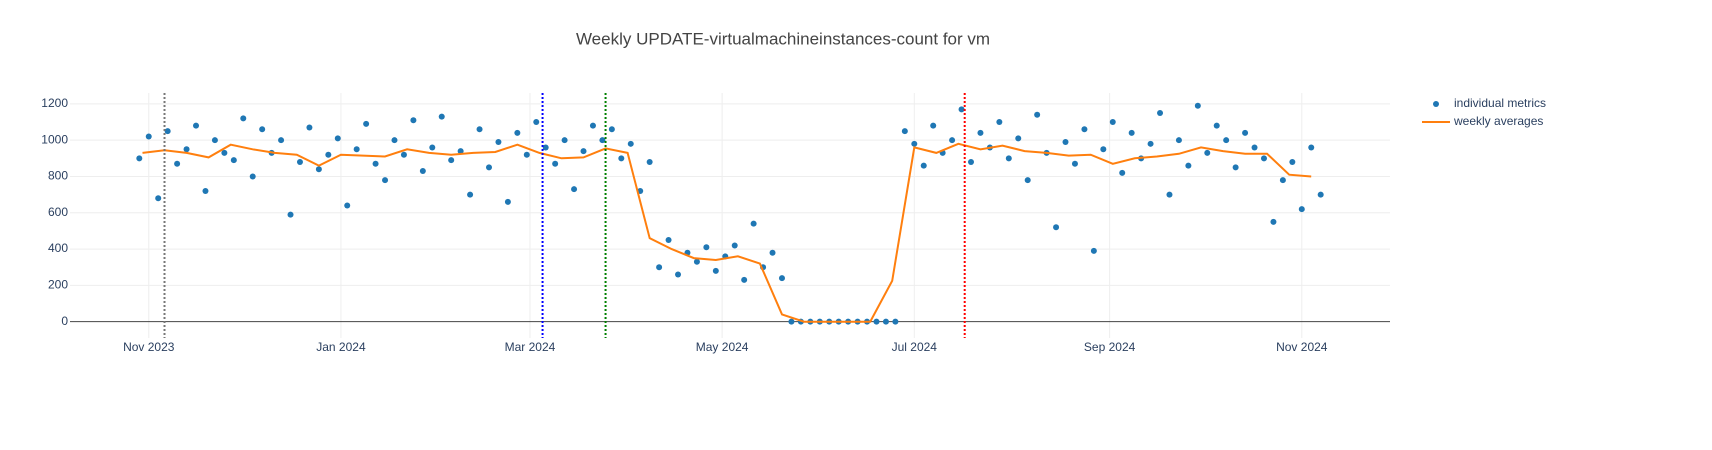  What do you see at coordinates (915, 347) in the screenshot?
I see `x-tick-label: Jul 2024` at bounding box center [915, 347].